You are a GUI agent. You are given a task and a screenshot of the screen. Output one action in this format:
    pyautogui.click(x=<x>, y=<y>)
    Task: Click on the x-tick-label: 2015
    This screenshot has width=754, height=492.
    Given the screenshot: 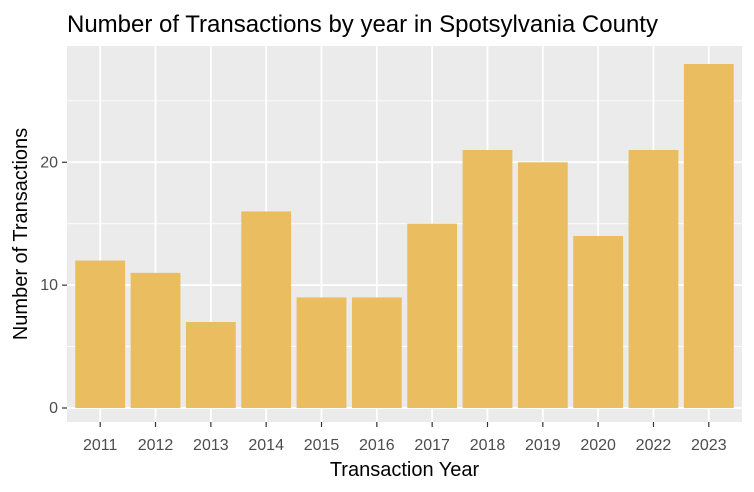 What is the action you would take?
    pyautogui.click(x=322, y=445)
    